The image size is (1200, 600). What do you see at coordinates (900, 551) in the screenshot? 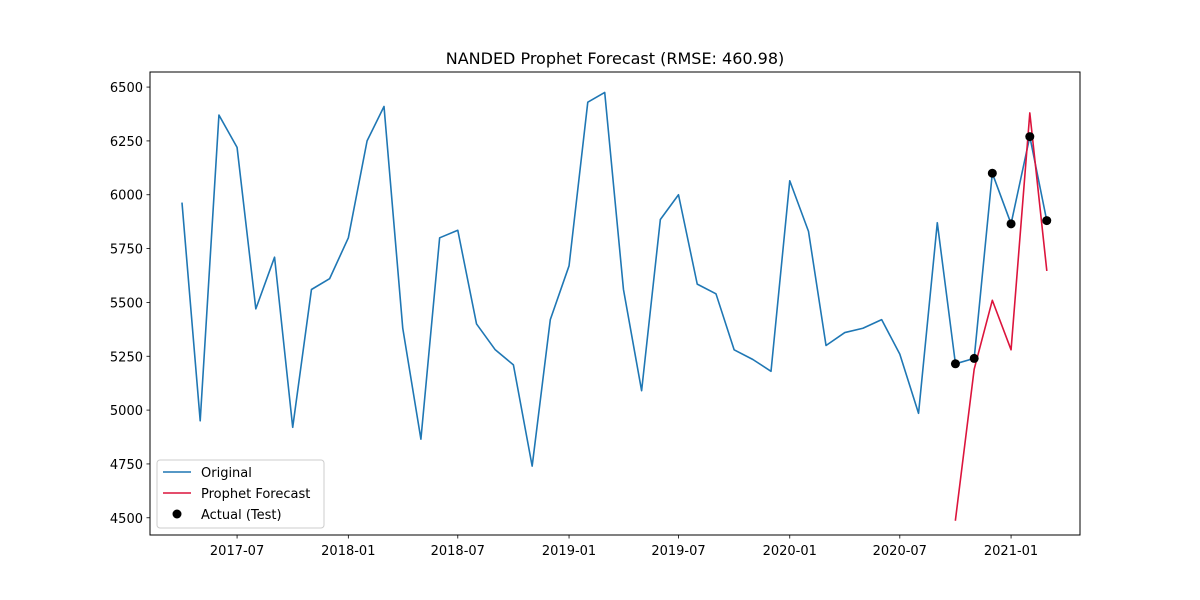
I see `x-tick-label: 2020-07` at bounding box center [900, 551].